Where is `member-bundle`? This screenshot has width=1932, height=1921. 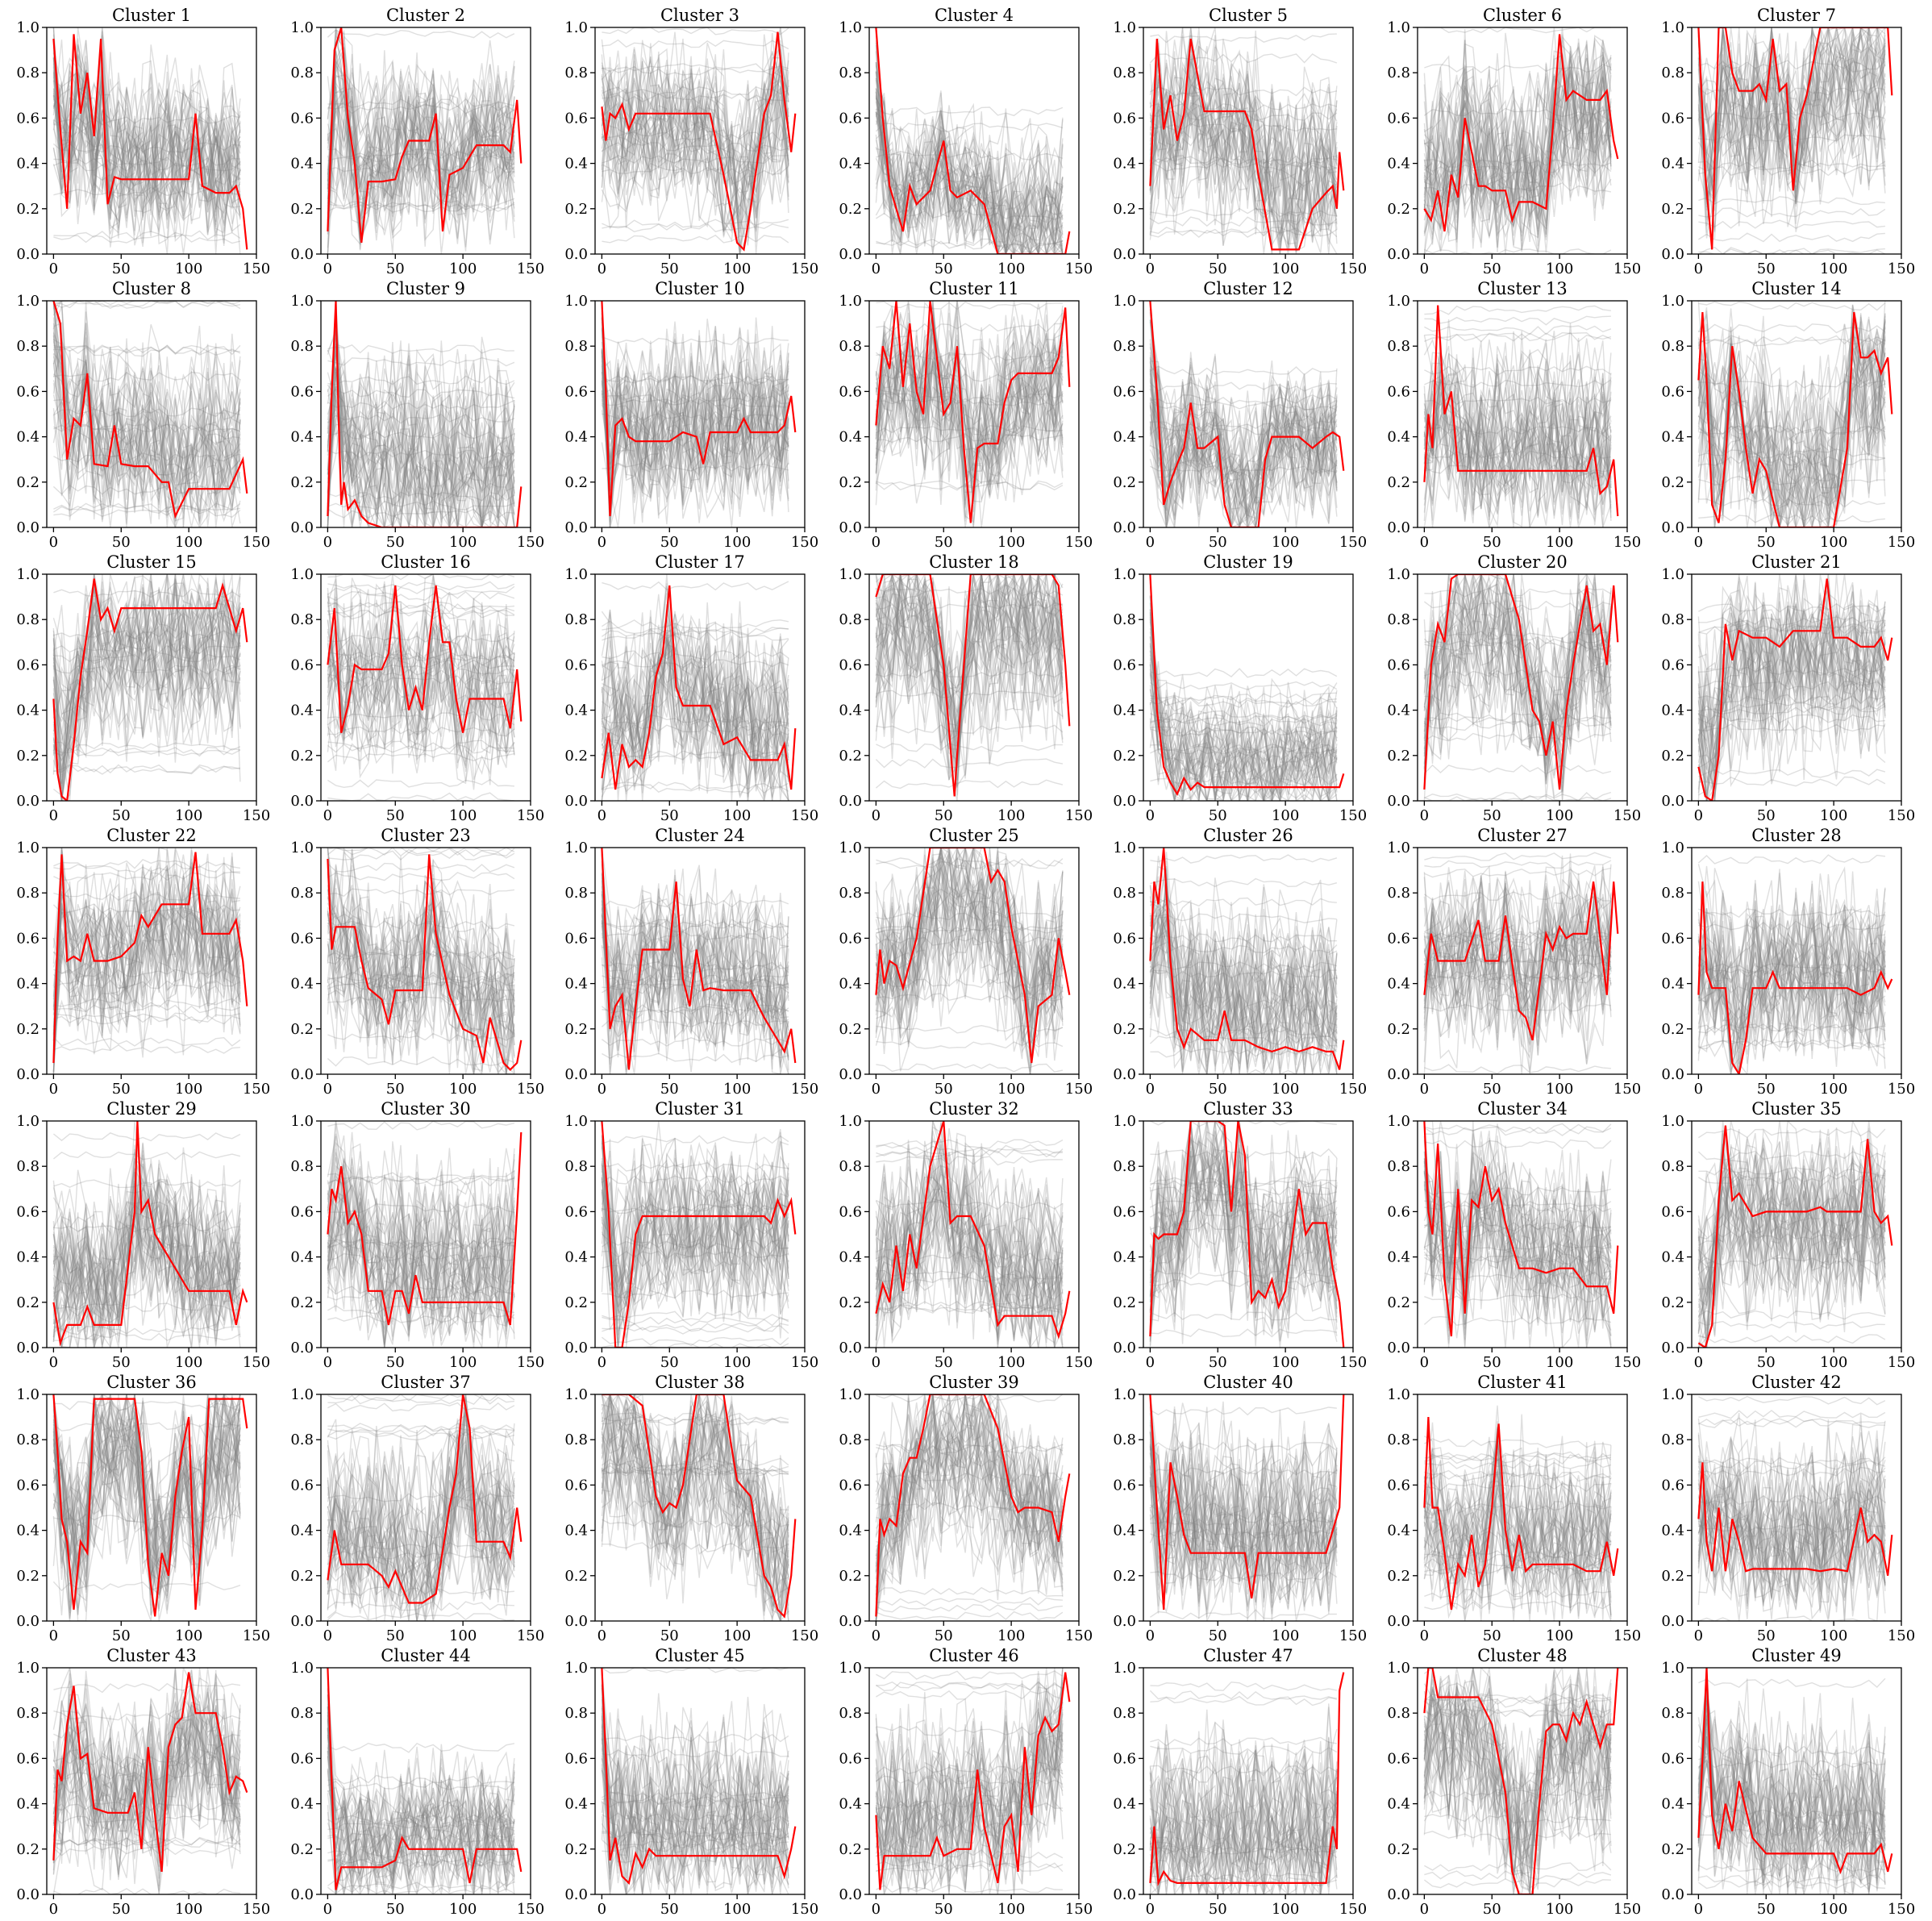 member-bundle is located at coordinates (1792, 140).